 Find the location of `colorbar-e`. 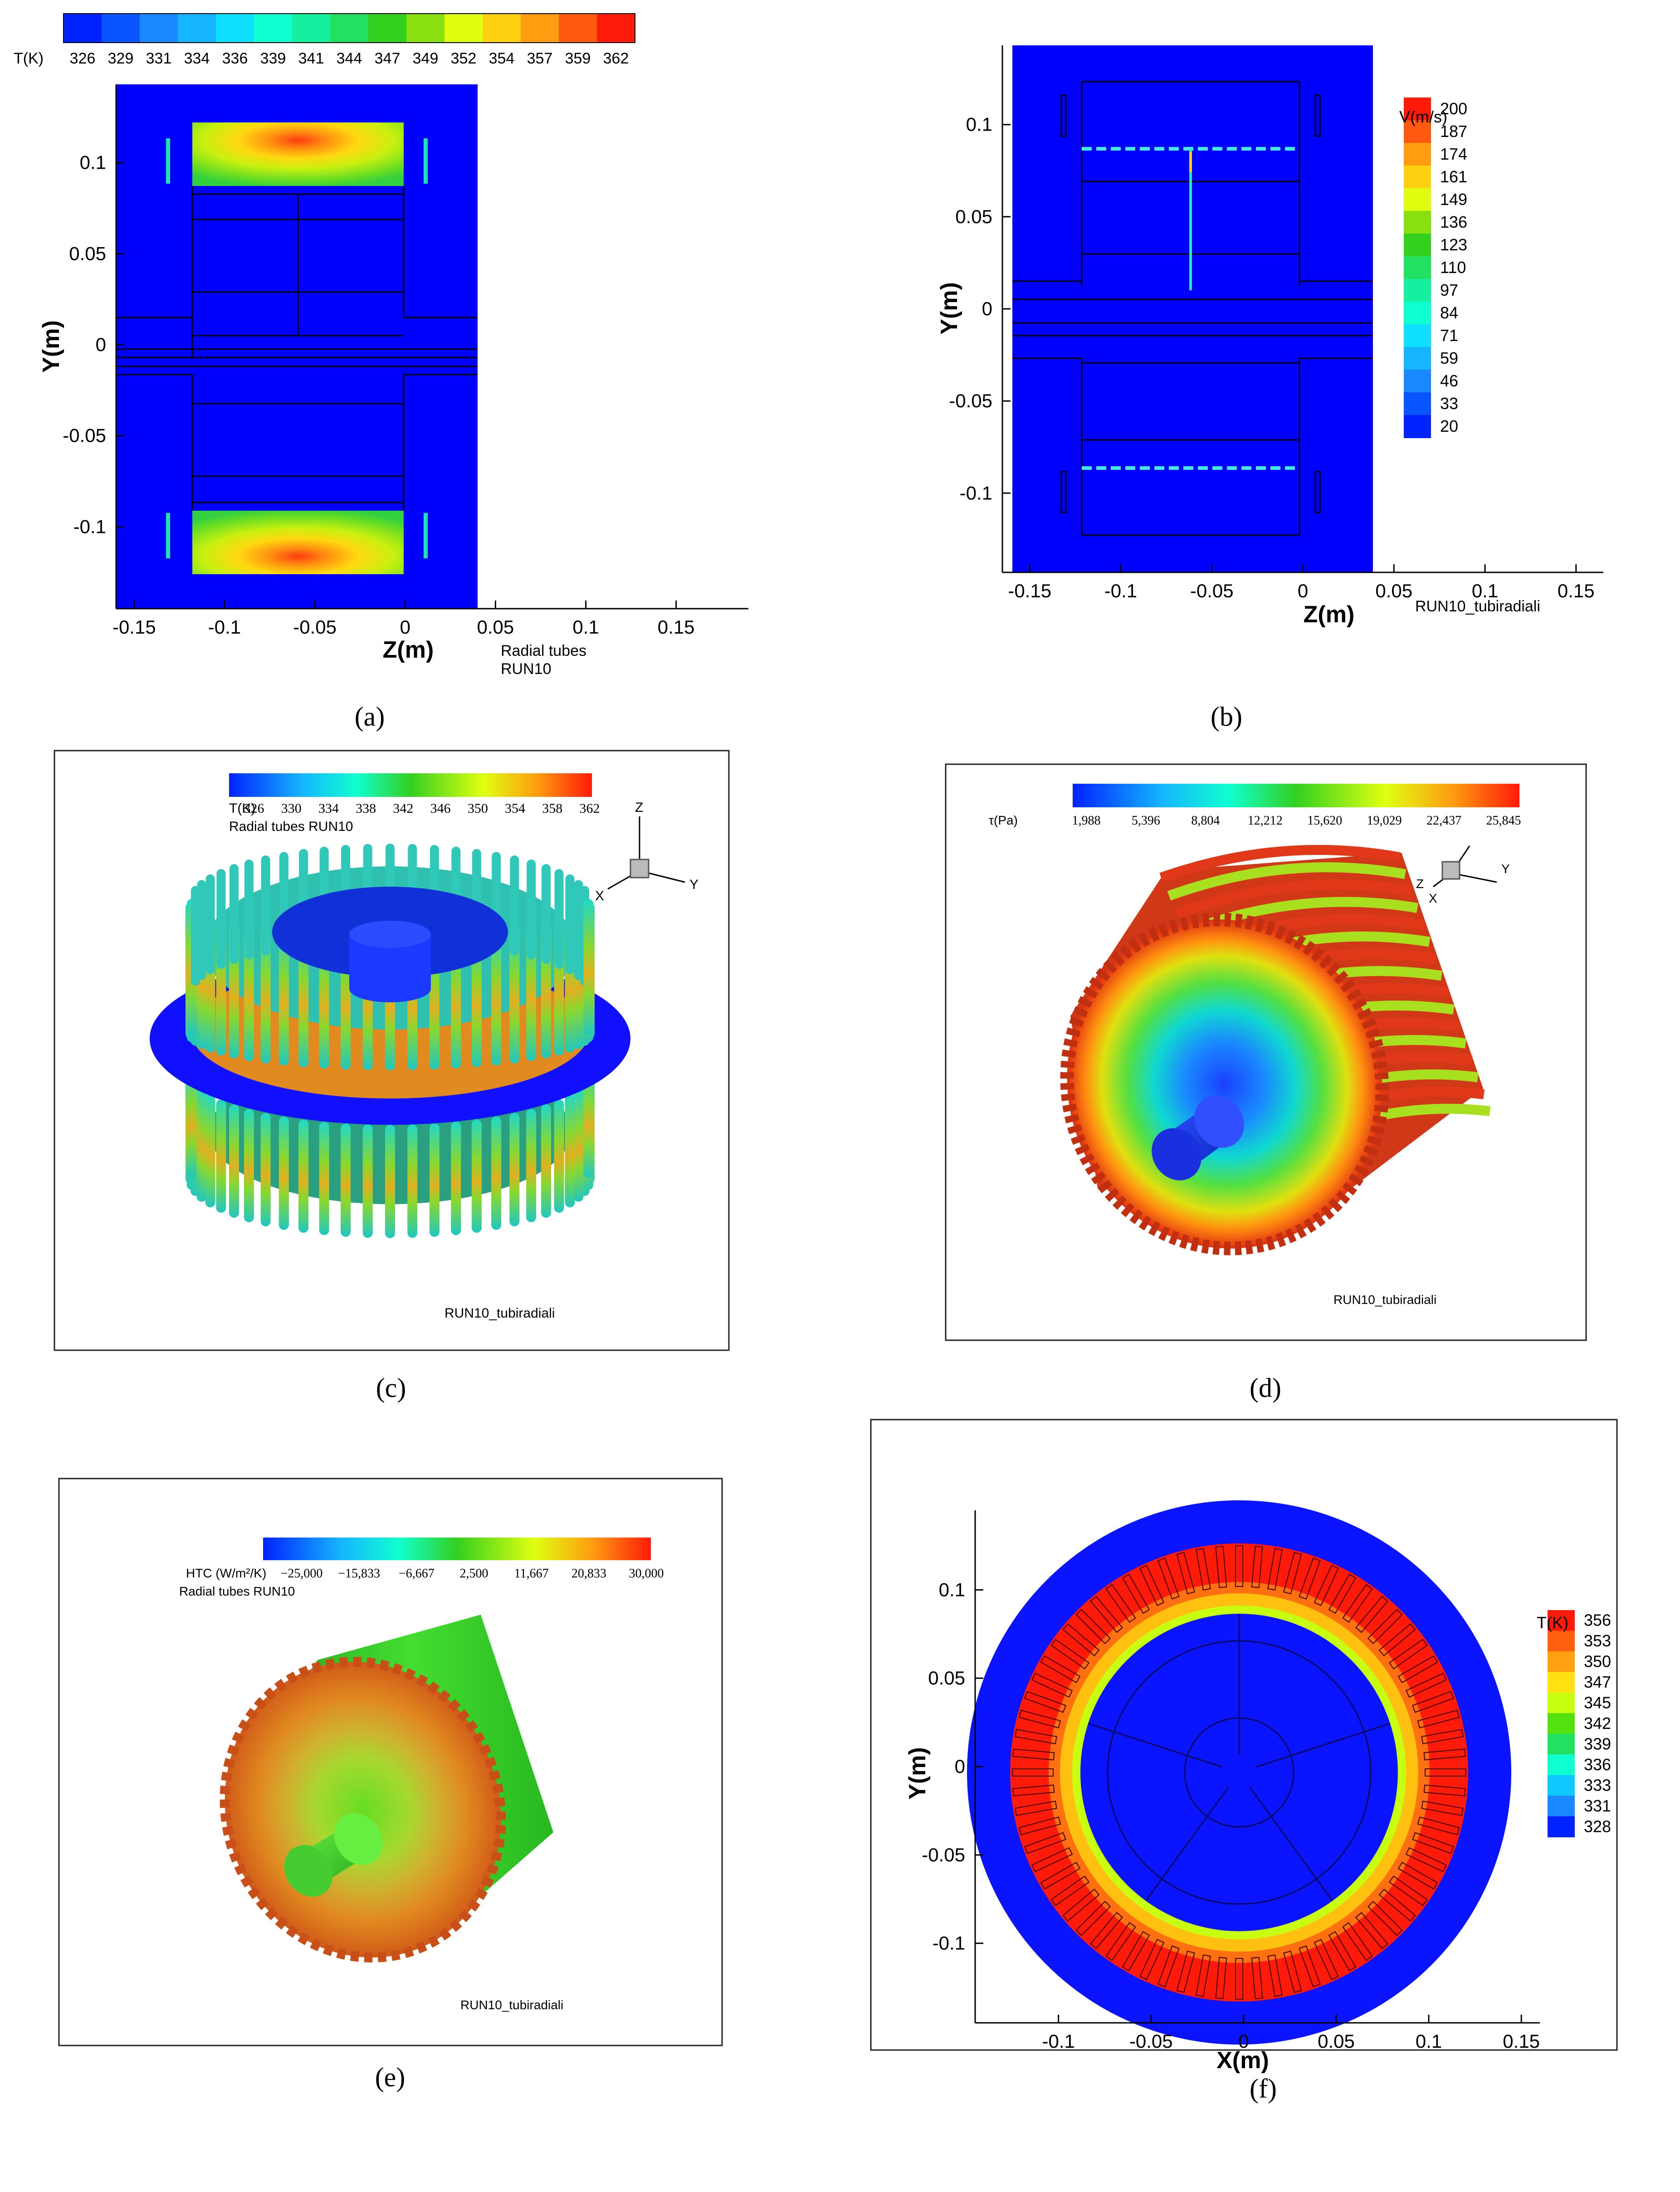

colorbar-e is located at coordinates (457, 1549).